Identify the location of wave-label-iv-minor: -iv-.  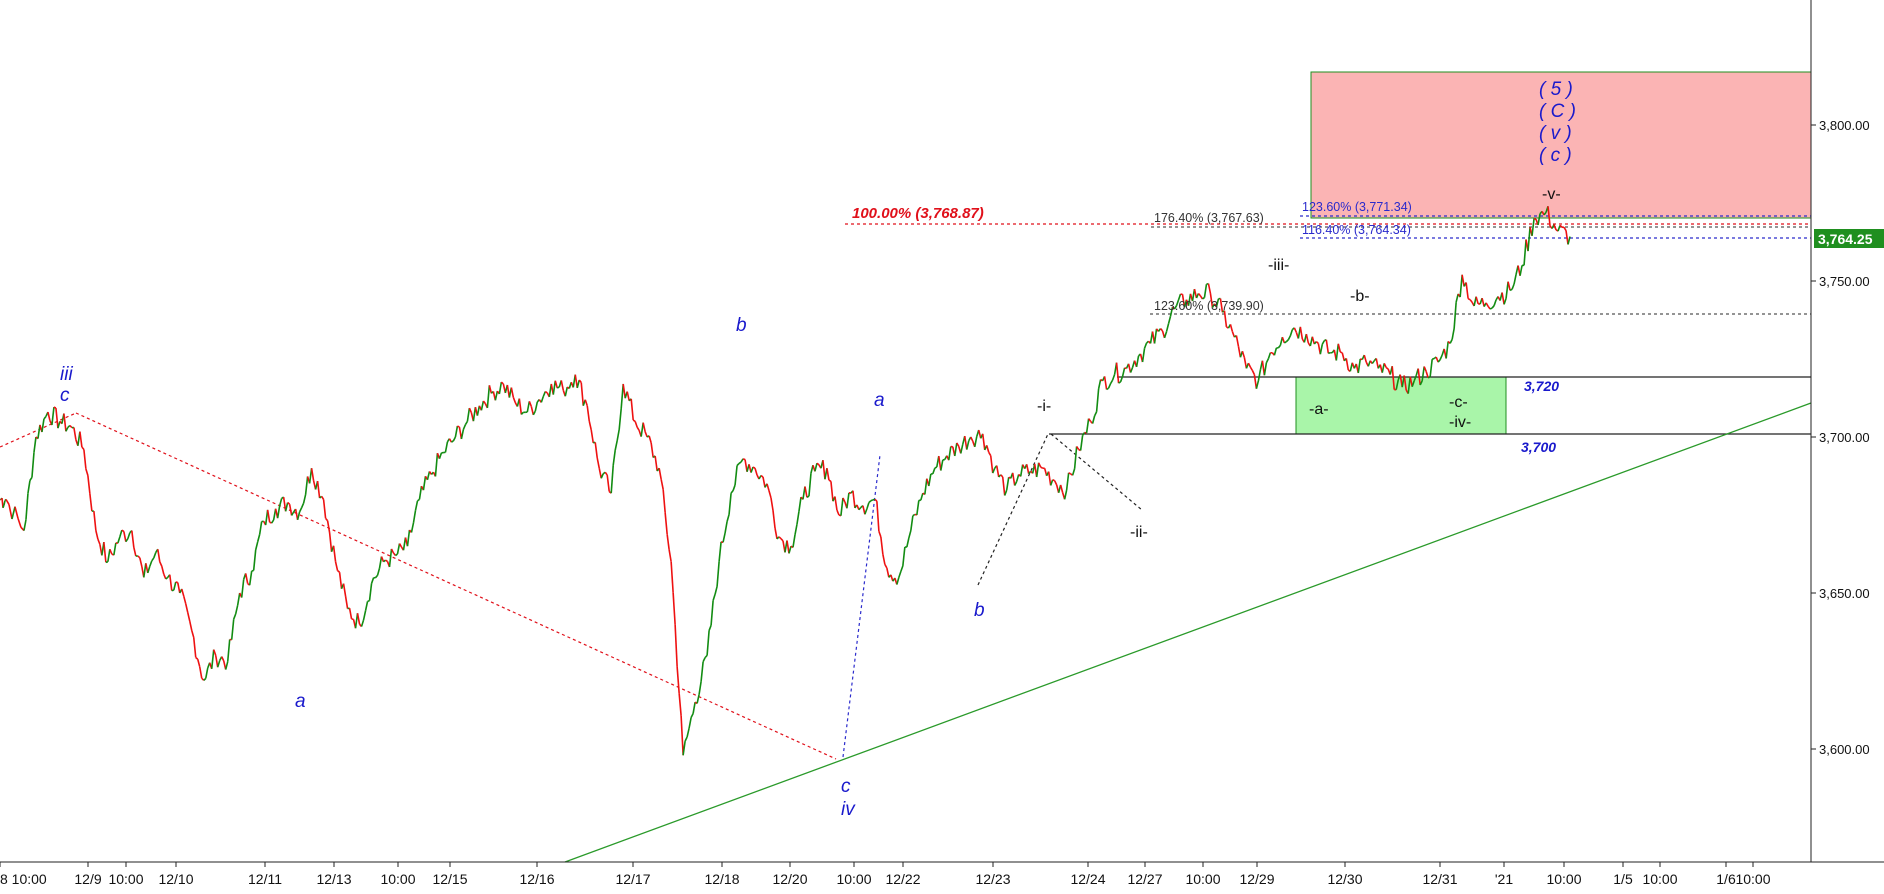
(1460, 422).